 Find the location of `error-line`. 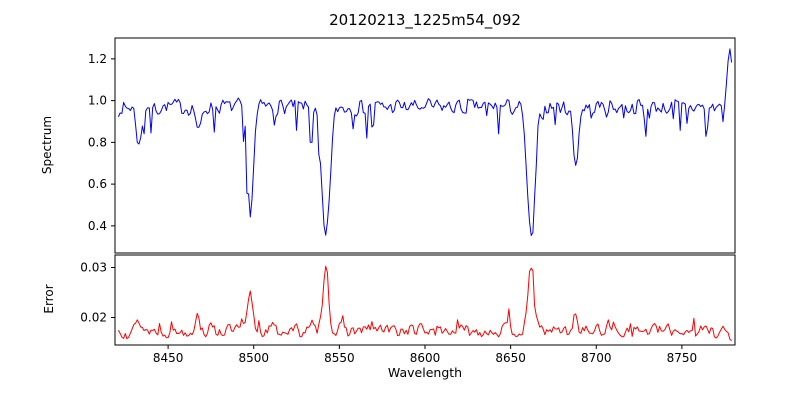

error-line is located at coordinates (424, 303).